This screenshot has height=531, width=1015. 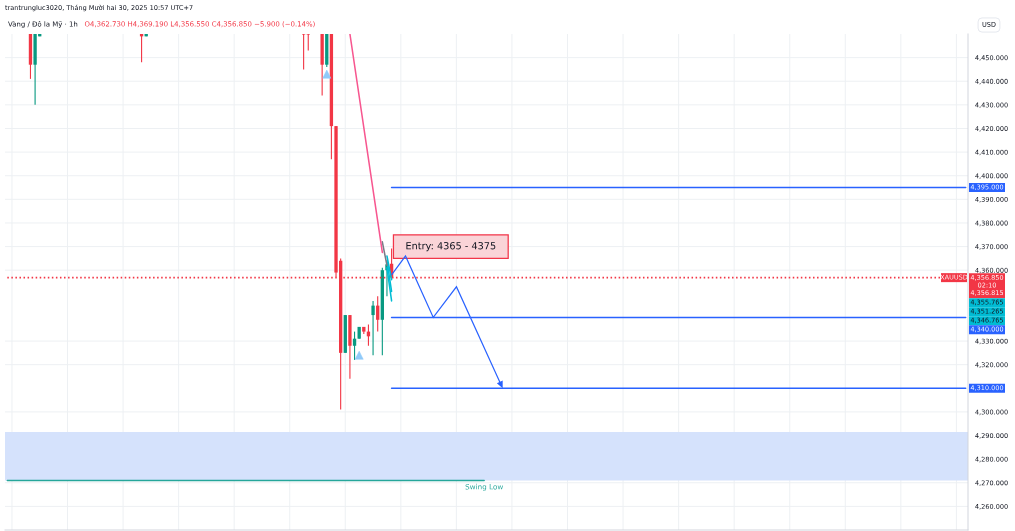 What do you see at coordinates (451, 247) in the screenshot?
I see `band-label: Entry: 4365 - 4375` at bounding box center [451, 247].